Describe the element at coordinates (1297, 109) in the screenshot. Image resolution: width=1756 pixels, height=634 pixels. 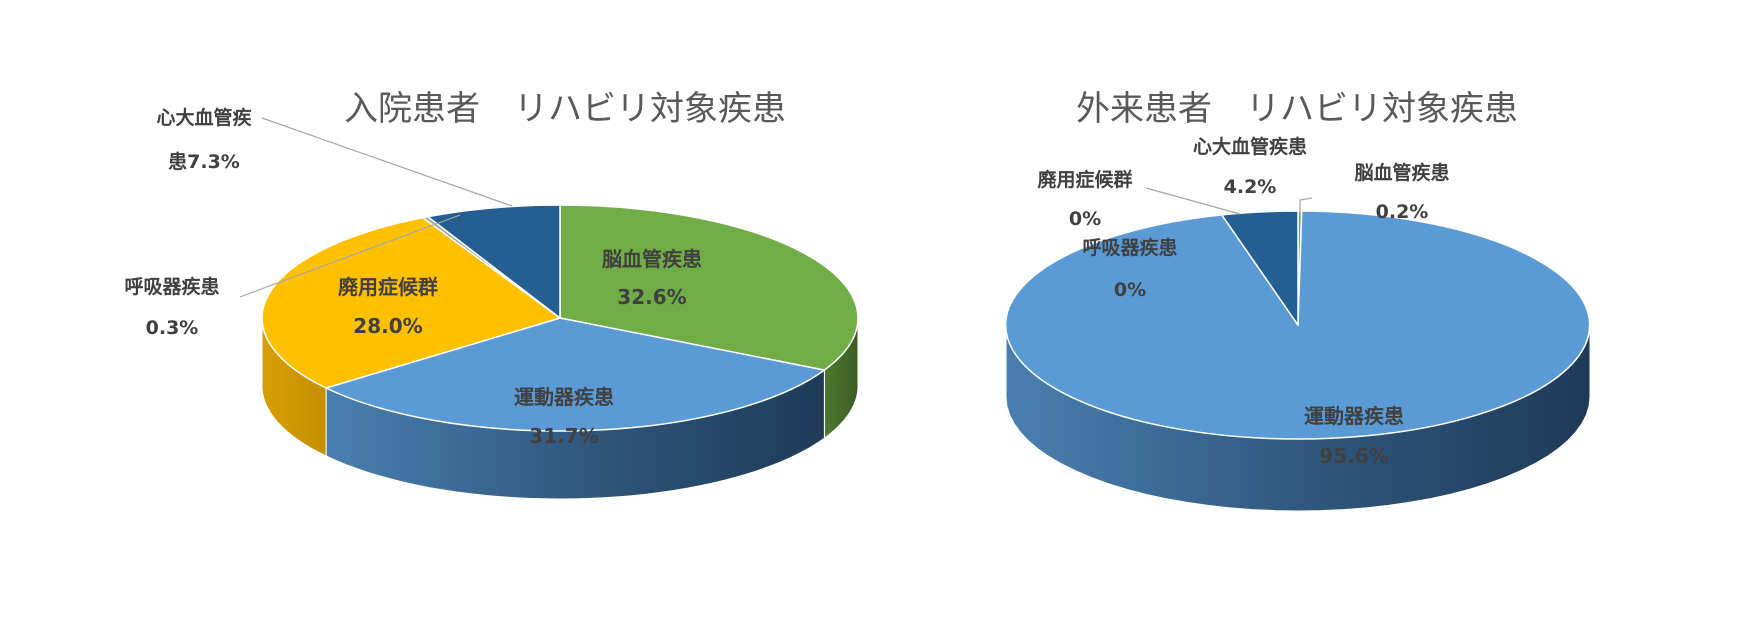
I see `chart2-title: 外来患者 リハビリ対象疾患` at that location.